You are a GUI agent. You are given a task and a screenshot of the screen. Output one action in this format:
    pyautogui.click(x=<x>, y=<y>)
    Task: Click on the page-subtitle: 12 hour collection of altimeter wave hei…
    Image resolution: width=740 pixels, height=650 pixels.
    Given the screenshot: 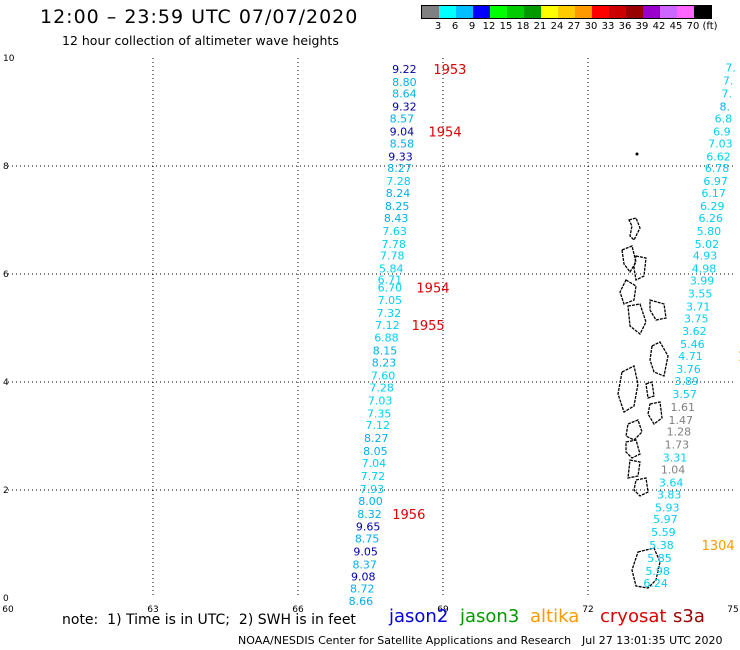 What is the action you would take?
    pyautogui.click(x=200, y=40)
    